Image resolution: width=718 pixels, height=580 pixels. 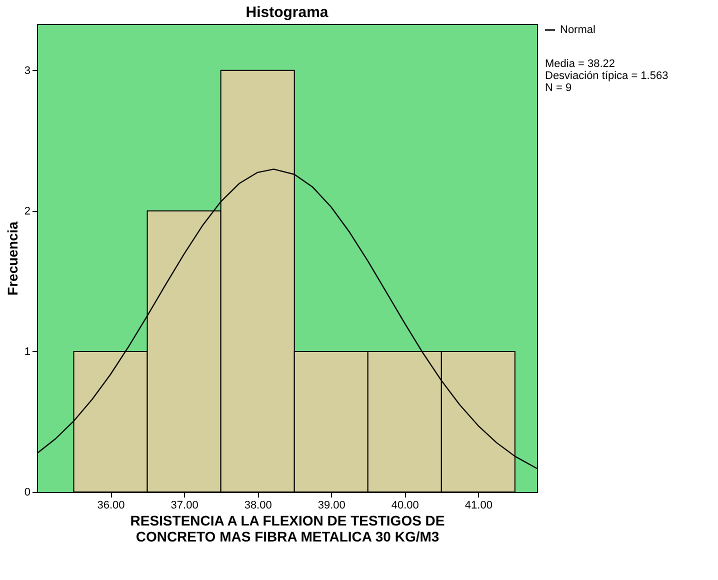 What do you see at coordinates (558, 88) in the screenshot?
I see `text: N = 9` at bounding box center [558, 88].